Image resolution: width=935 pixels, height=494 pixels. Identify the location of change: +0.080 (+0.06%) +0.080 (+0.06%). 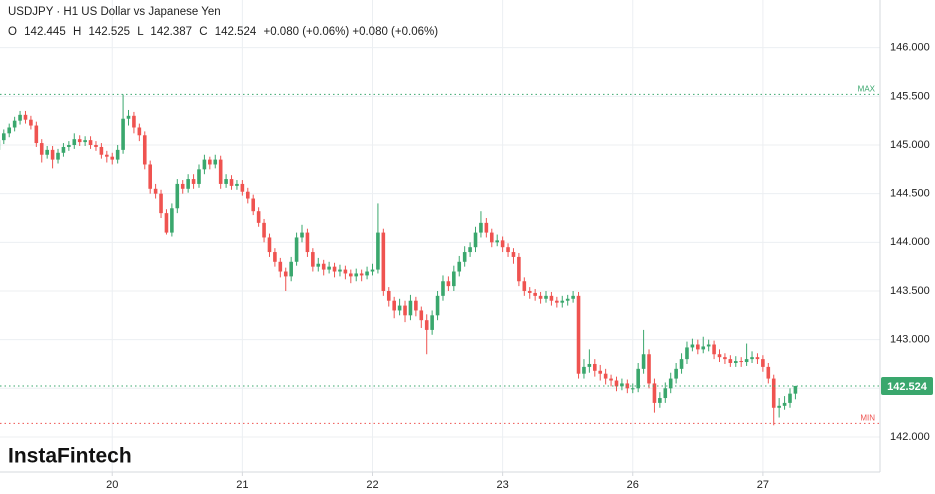
(351, 32).